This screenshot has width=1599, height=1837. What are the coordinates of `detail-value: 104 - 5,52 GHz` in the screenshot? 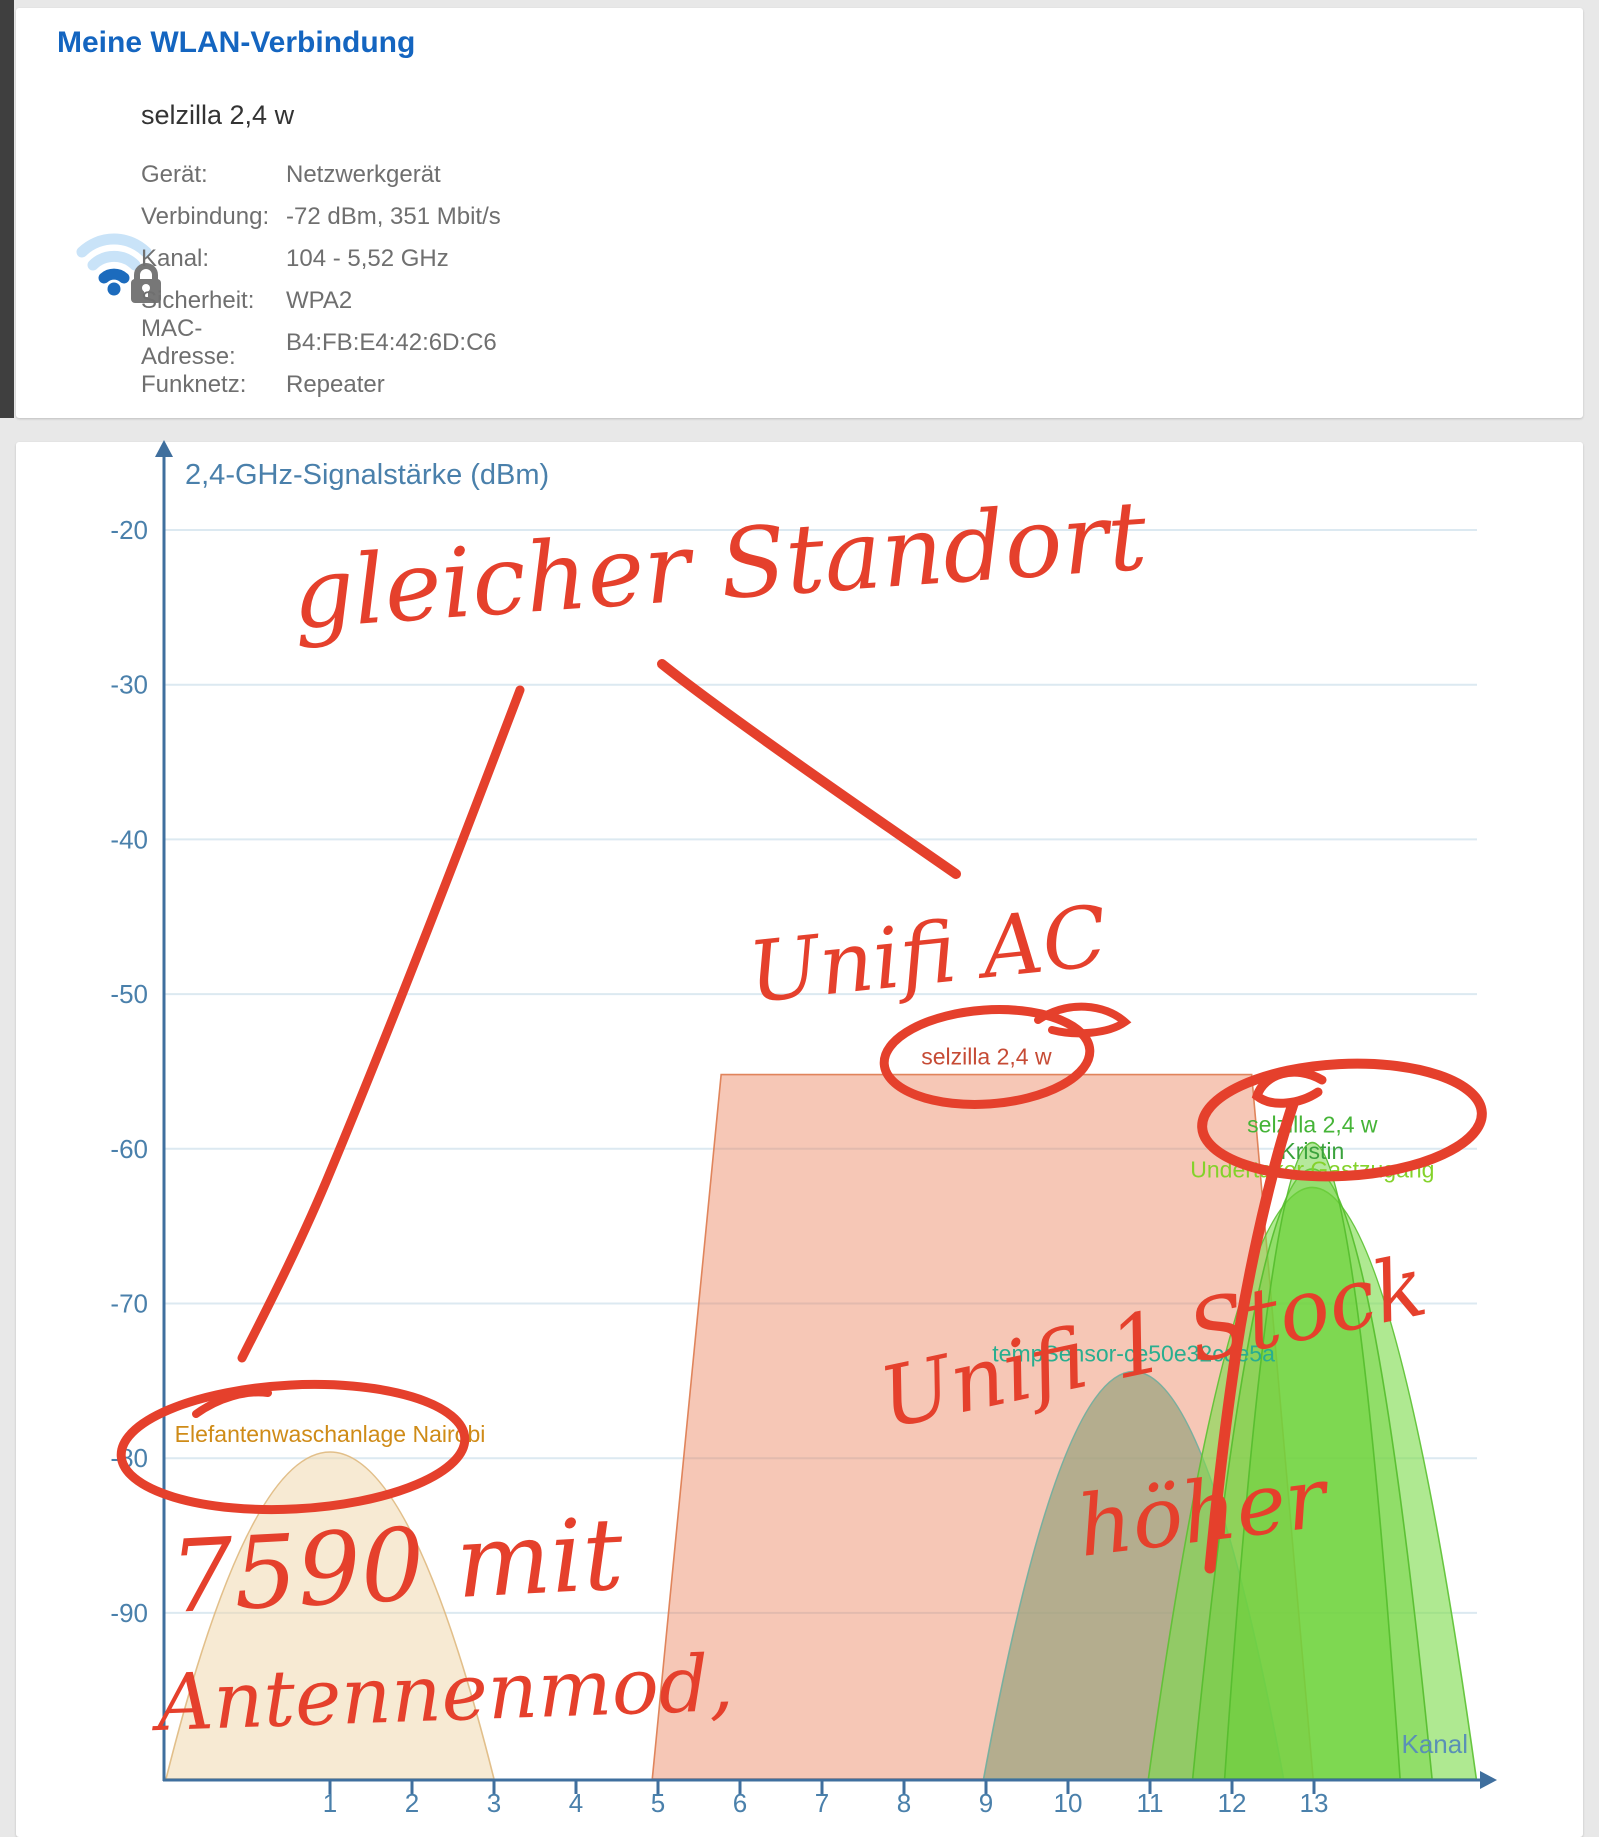 It's located at (367, 258).